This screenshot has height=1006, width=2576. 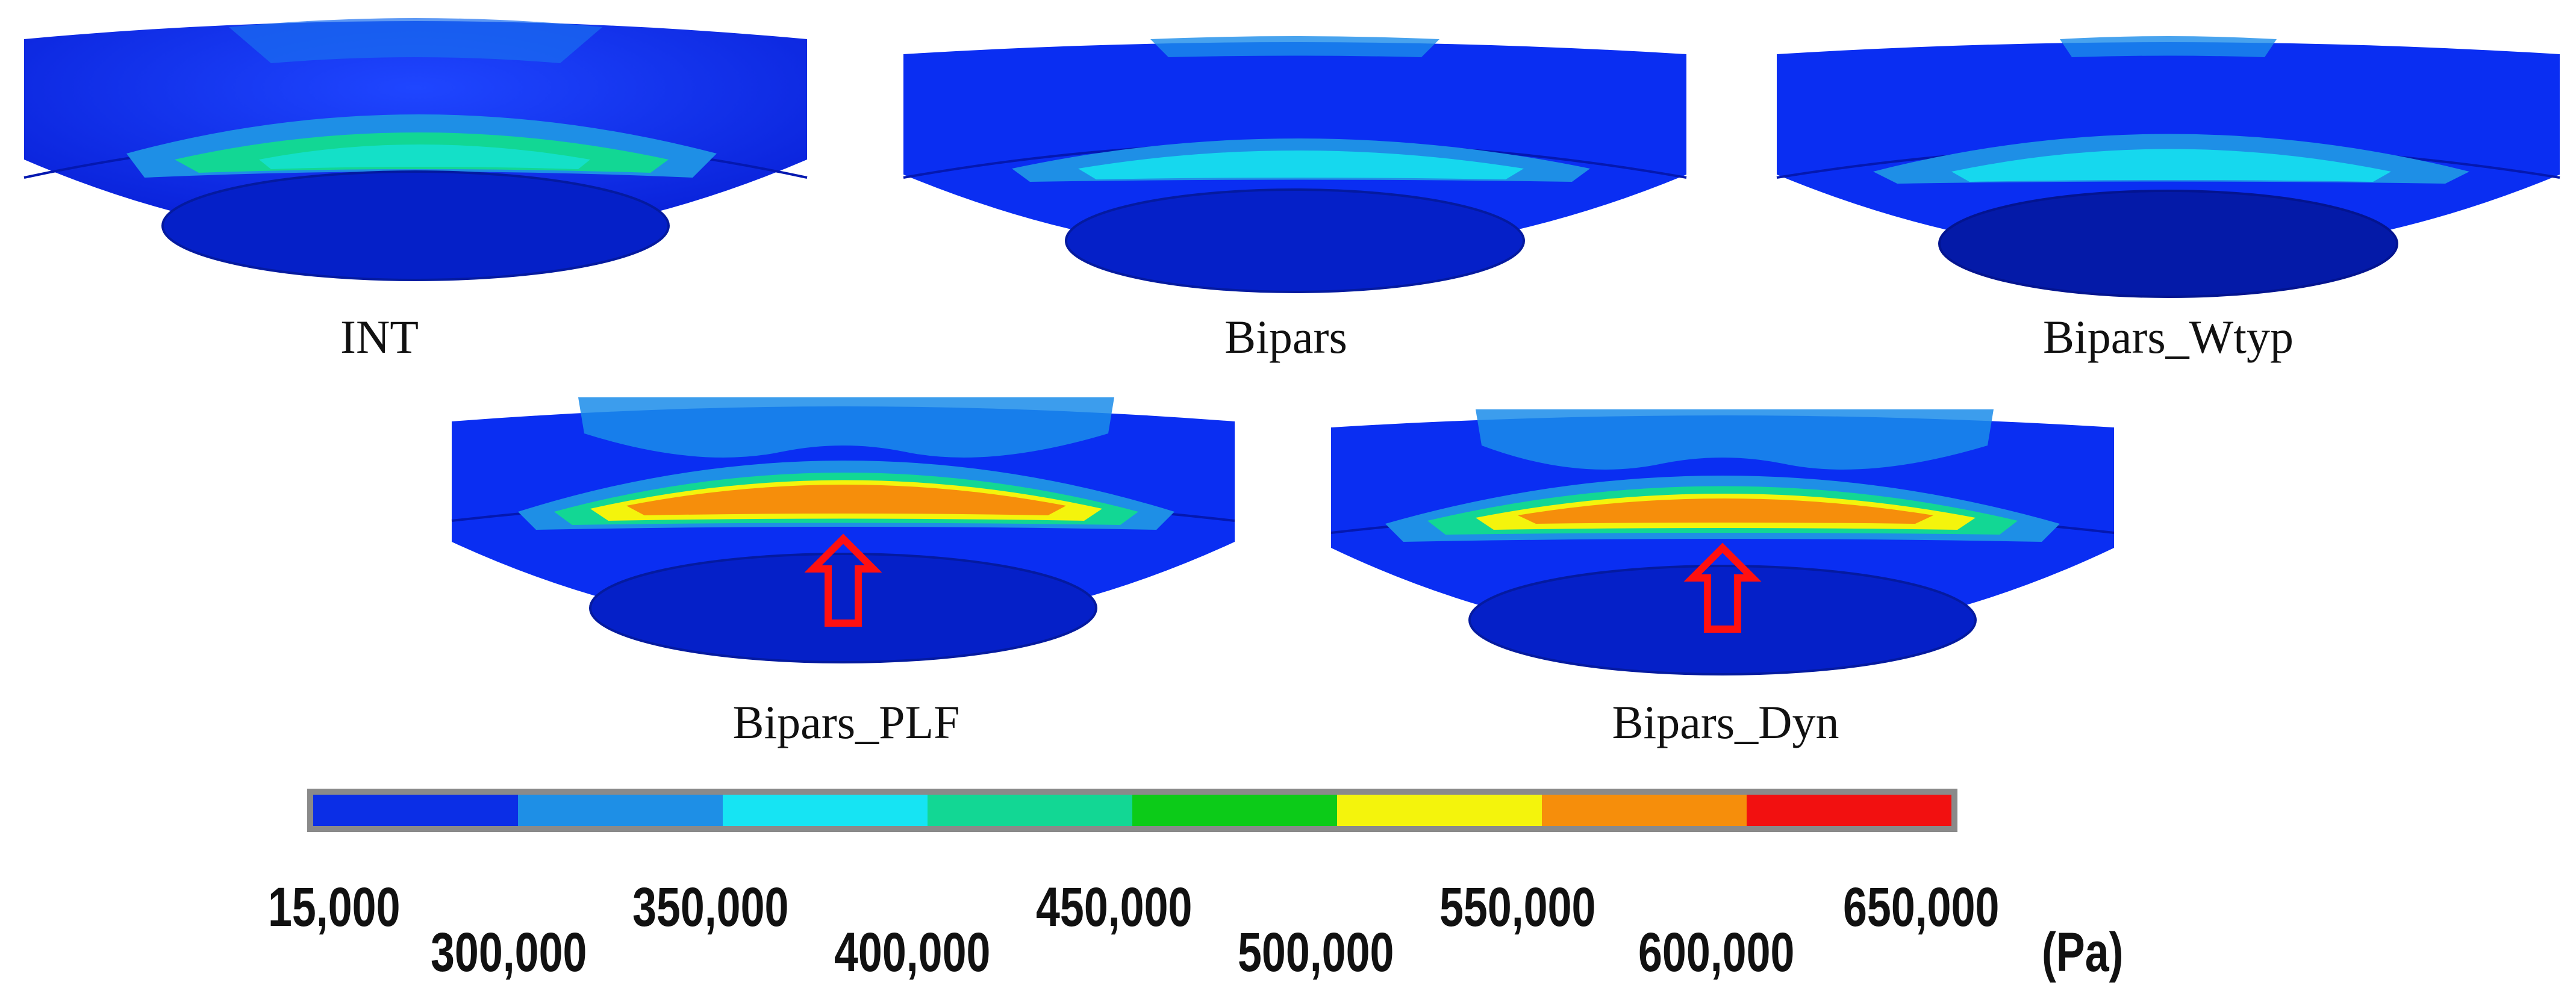 What do you see at coordinates (1921, 907) in the screenshot?
I see `legend-tick: 650,000` at bounding box center [1921, 907].